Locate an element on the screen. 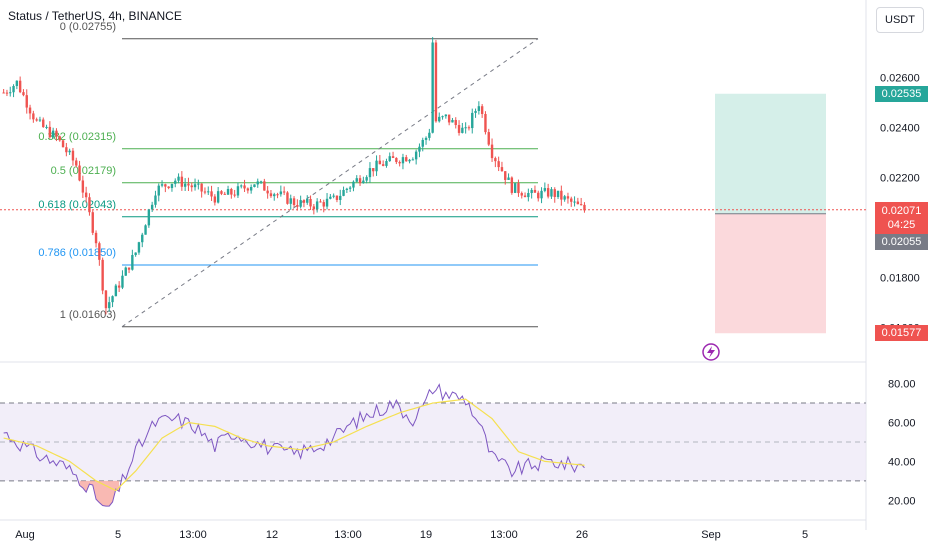 The image size is (932, 550). time-tick-label: 5 is located at coordinates (805, 535).